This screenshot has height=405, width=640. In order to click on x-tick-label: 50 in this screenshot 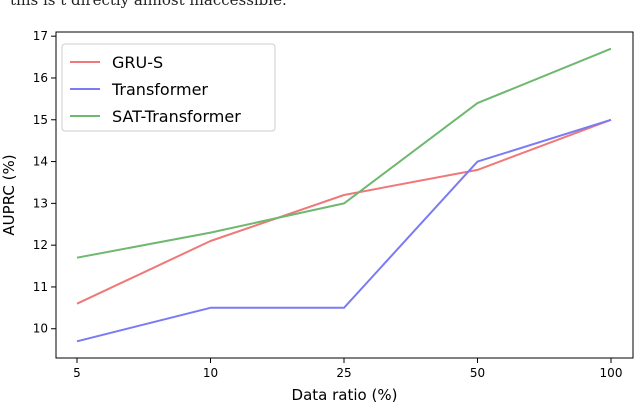, I will do `click(477, 373)`.